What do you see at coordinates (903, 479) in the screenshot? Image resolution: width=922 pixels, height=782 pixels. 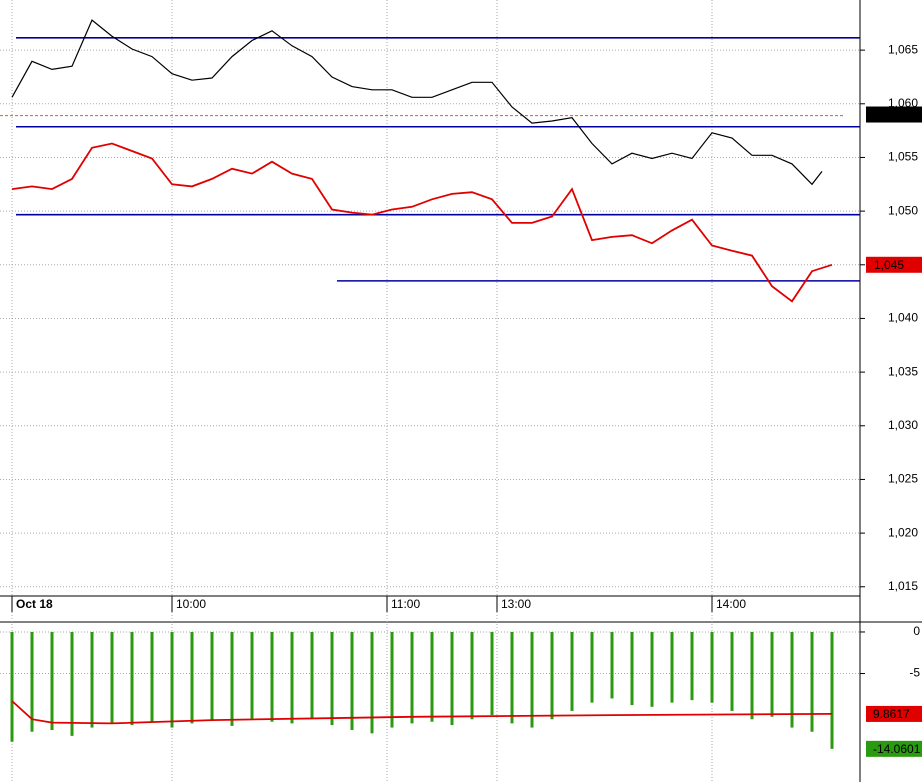 I see `y-tick-label: 1,025` at bounding box center [903, 479].